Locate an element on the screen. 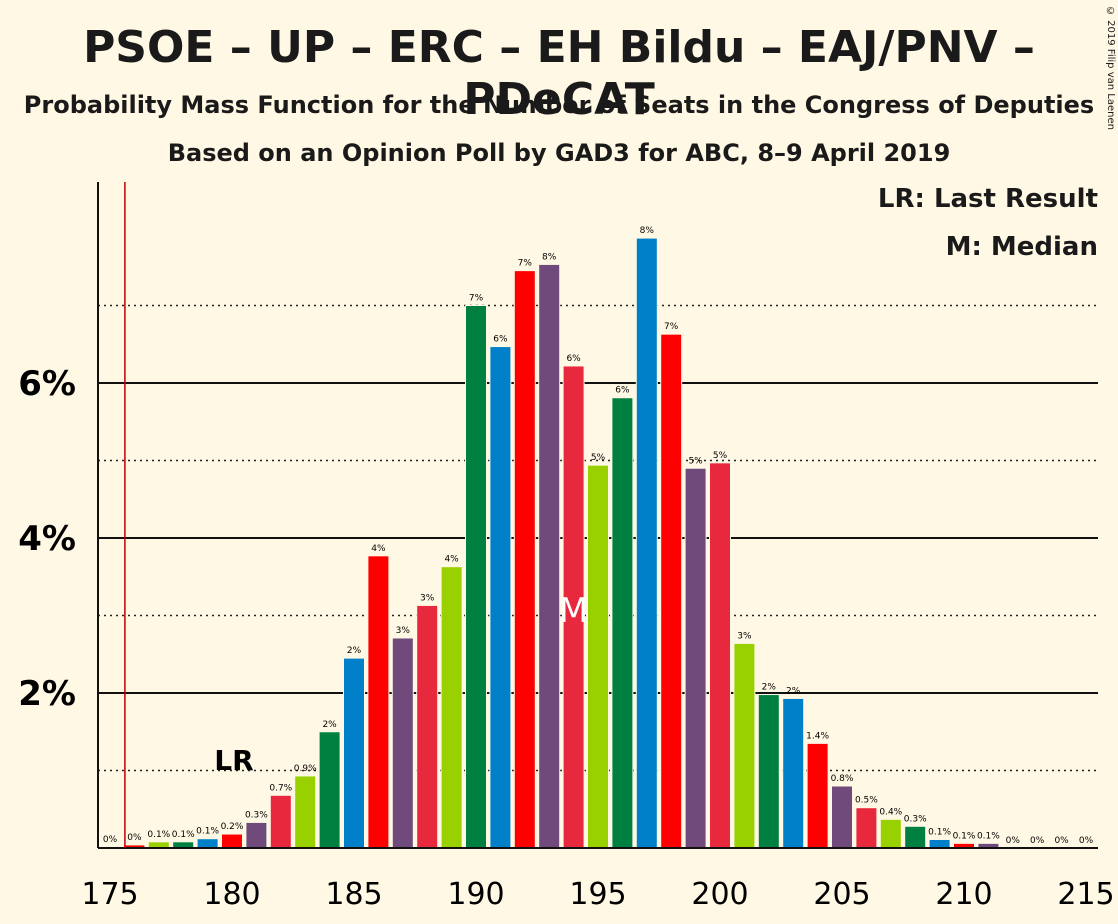  bar-label-seat-182: 0.7% is located at coordinates (280, 788).